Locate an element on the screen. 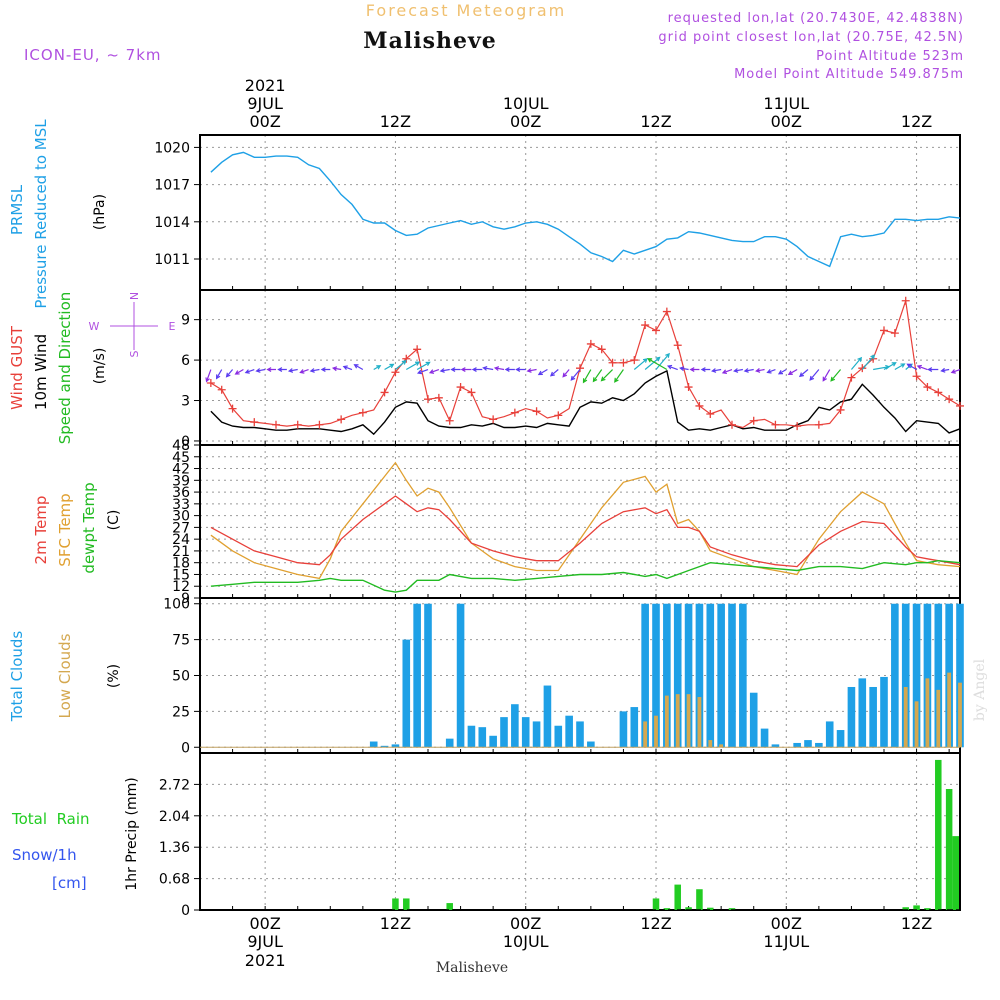 This screenshot has width=1000, height=1000. requested-coords: requested lon,lat (20.7430E, 42.4838N) is located at coordinates (816, 18).